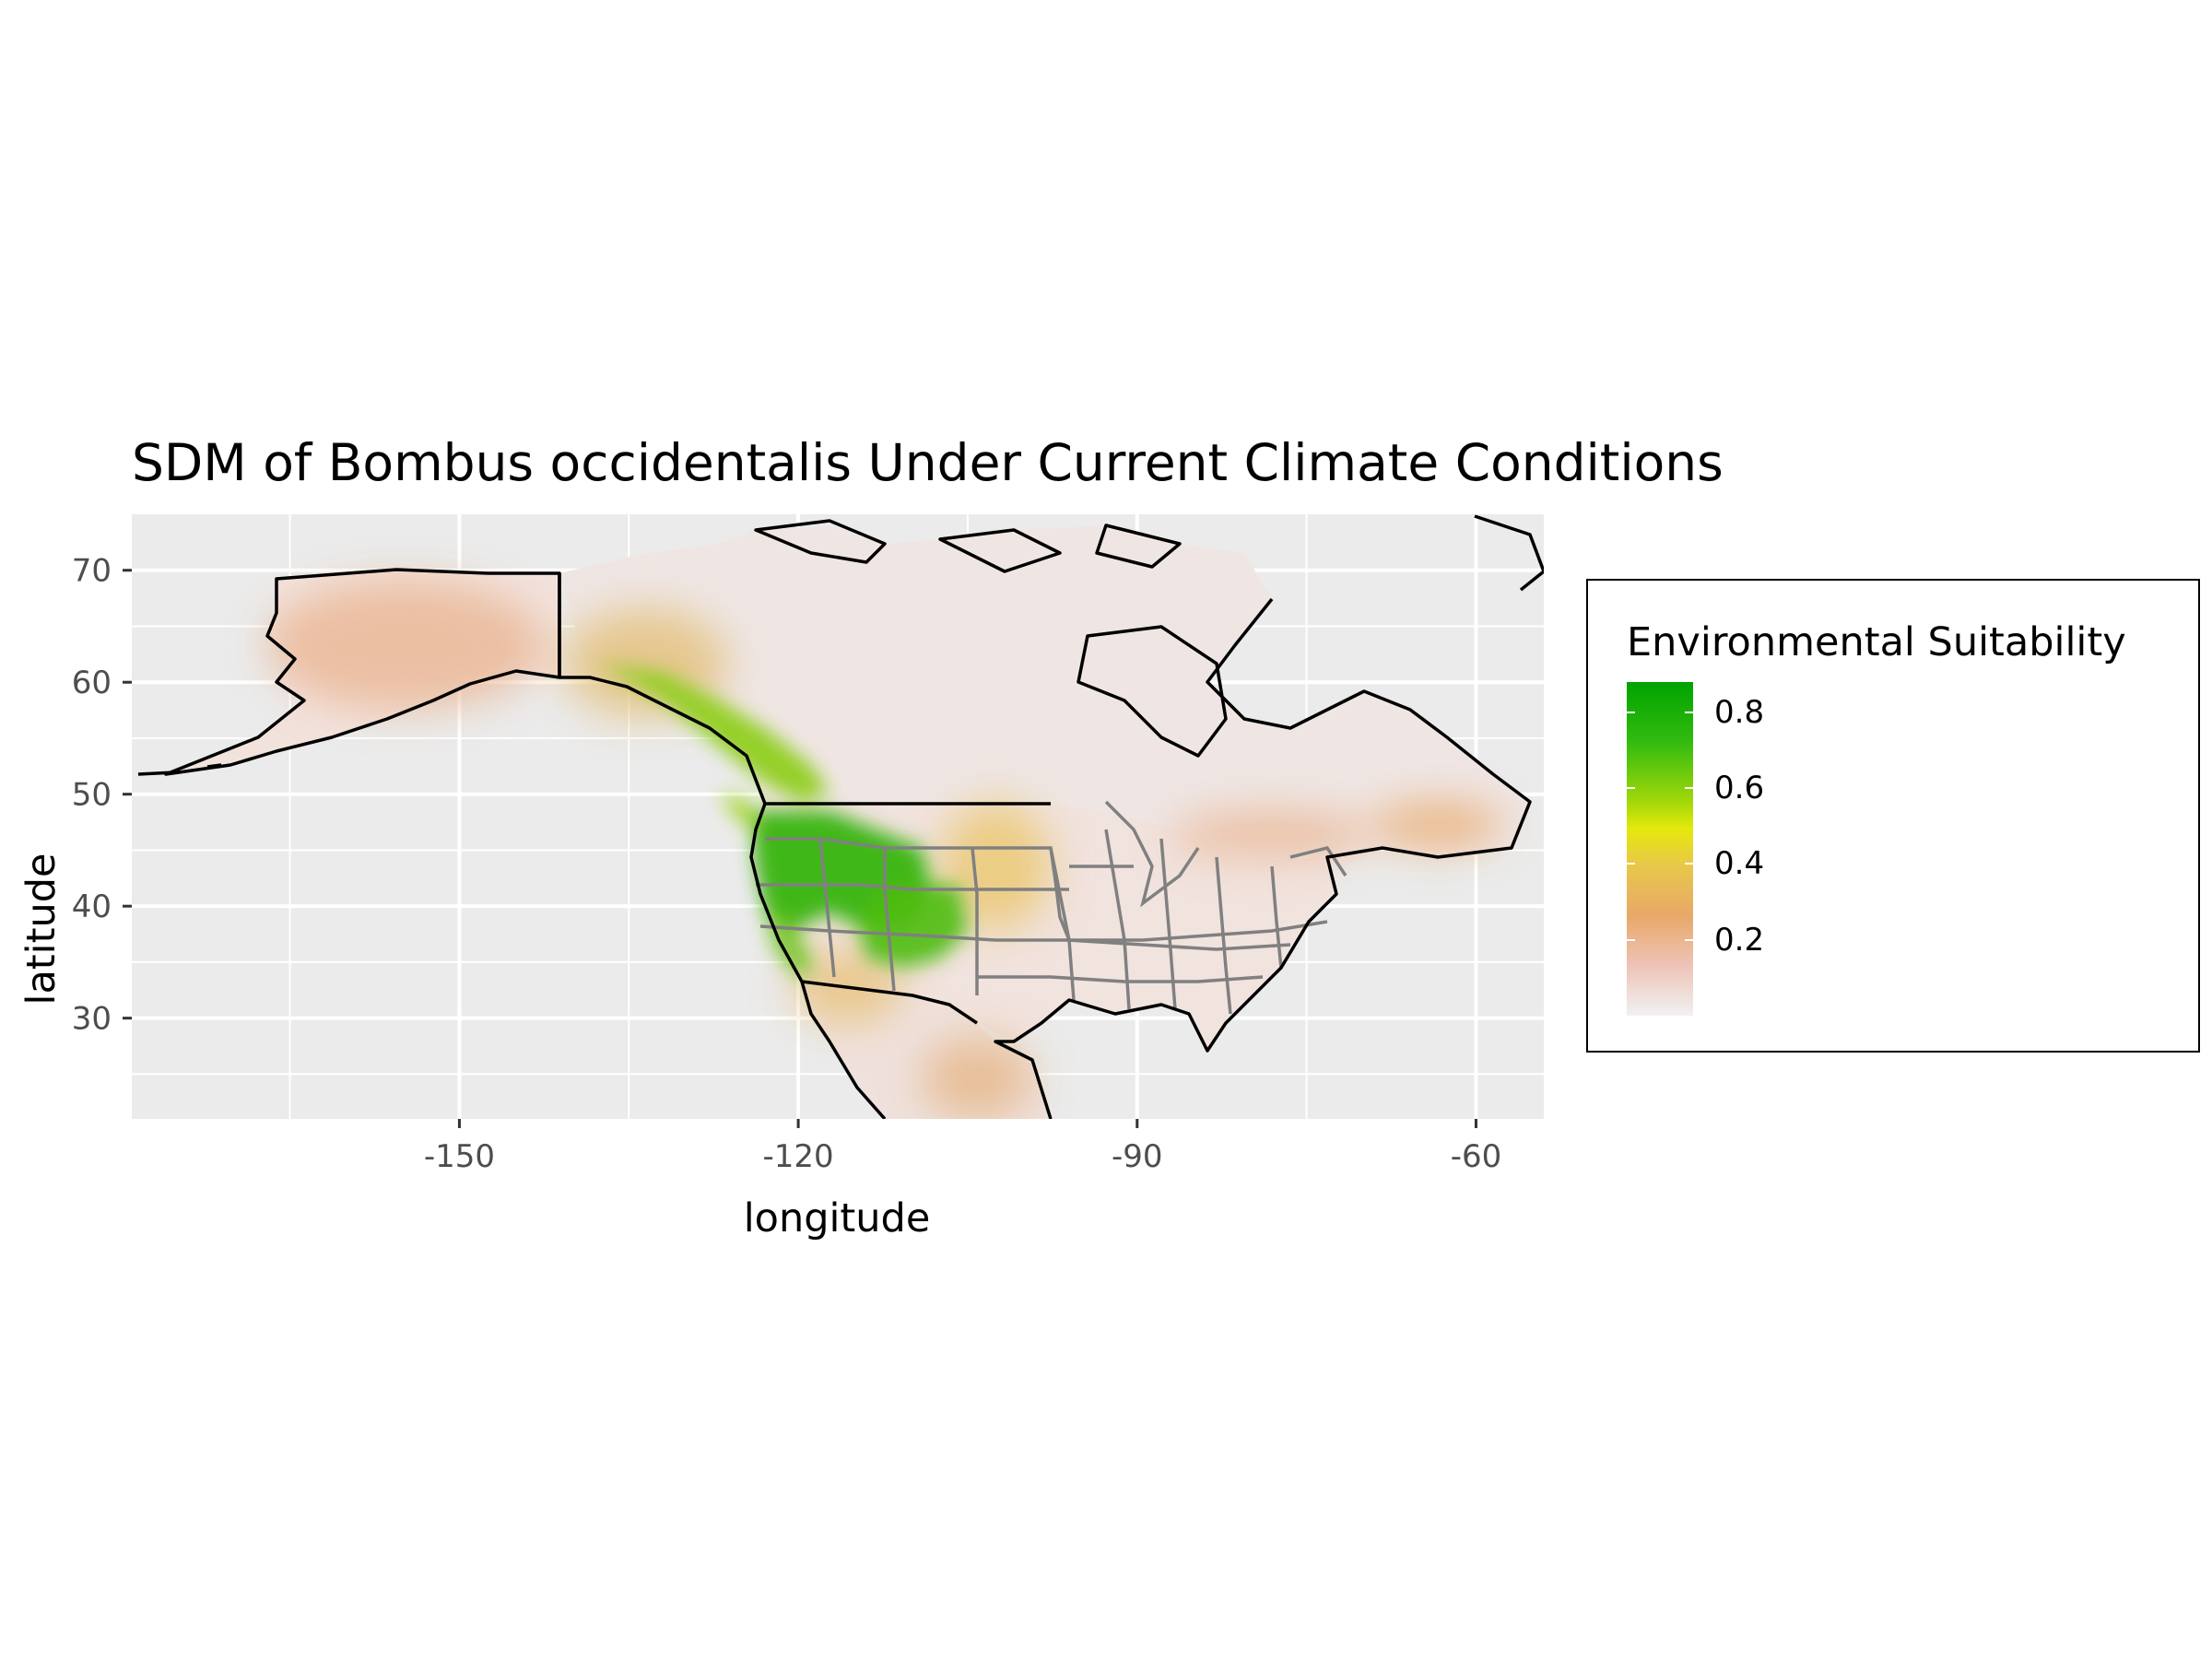 The image size is (2212, 1659). Describe the element at coordinates (737, 811) in the screenshot. I see `coast-green` at that location.